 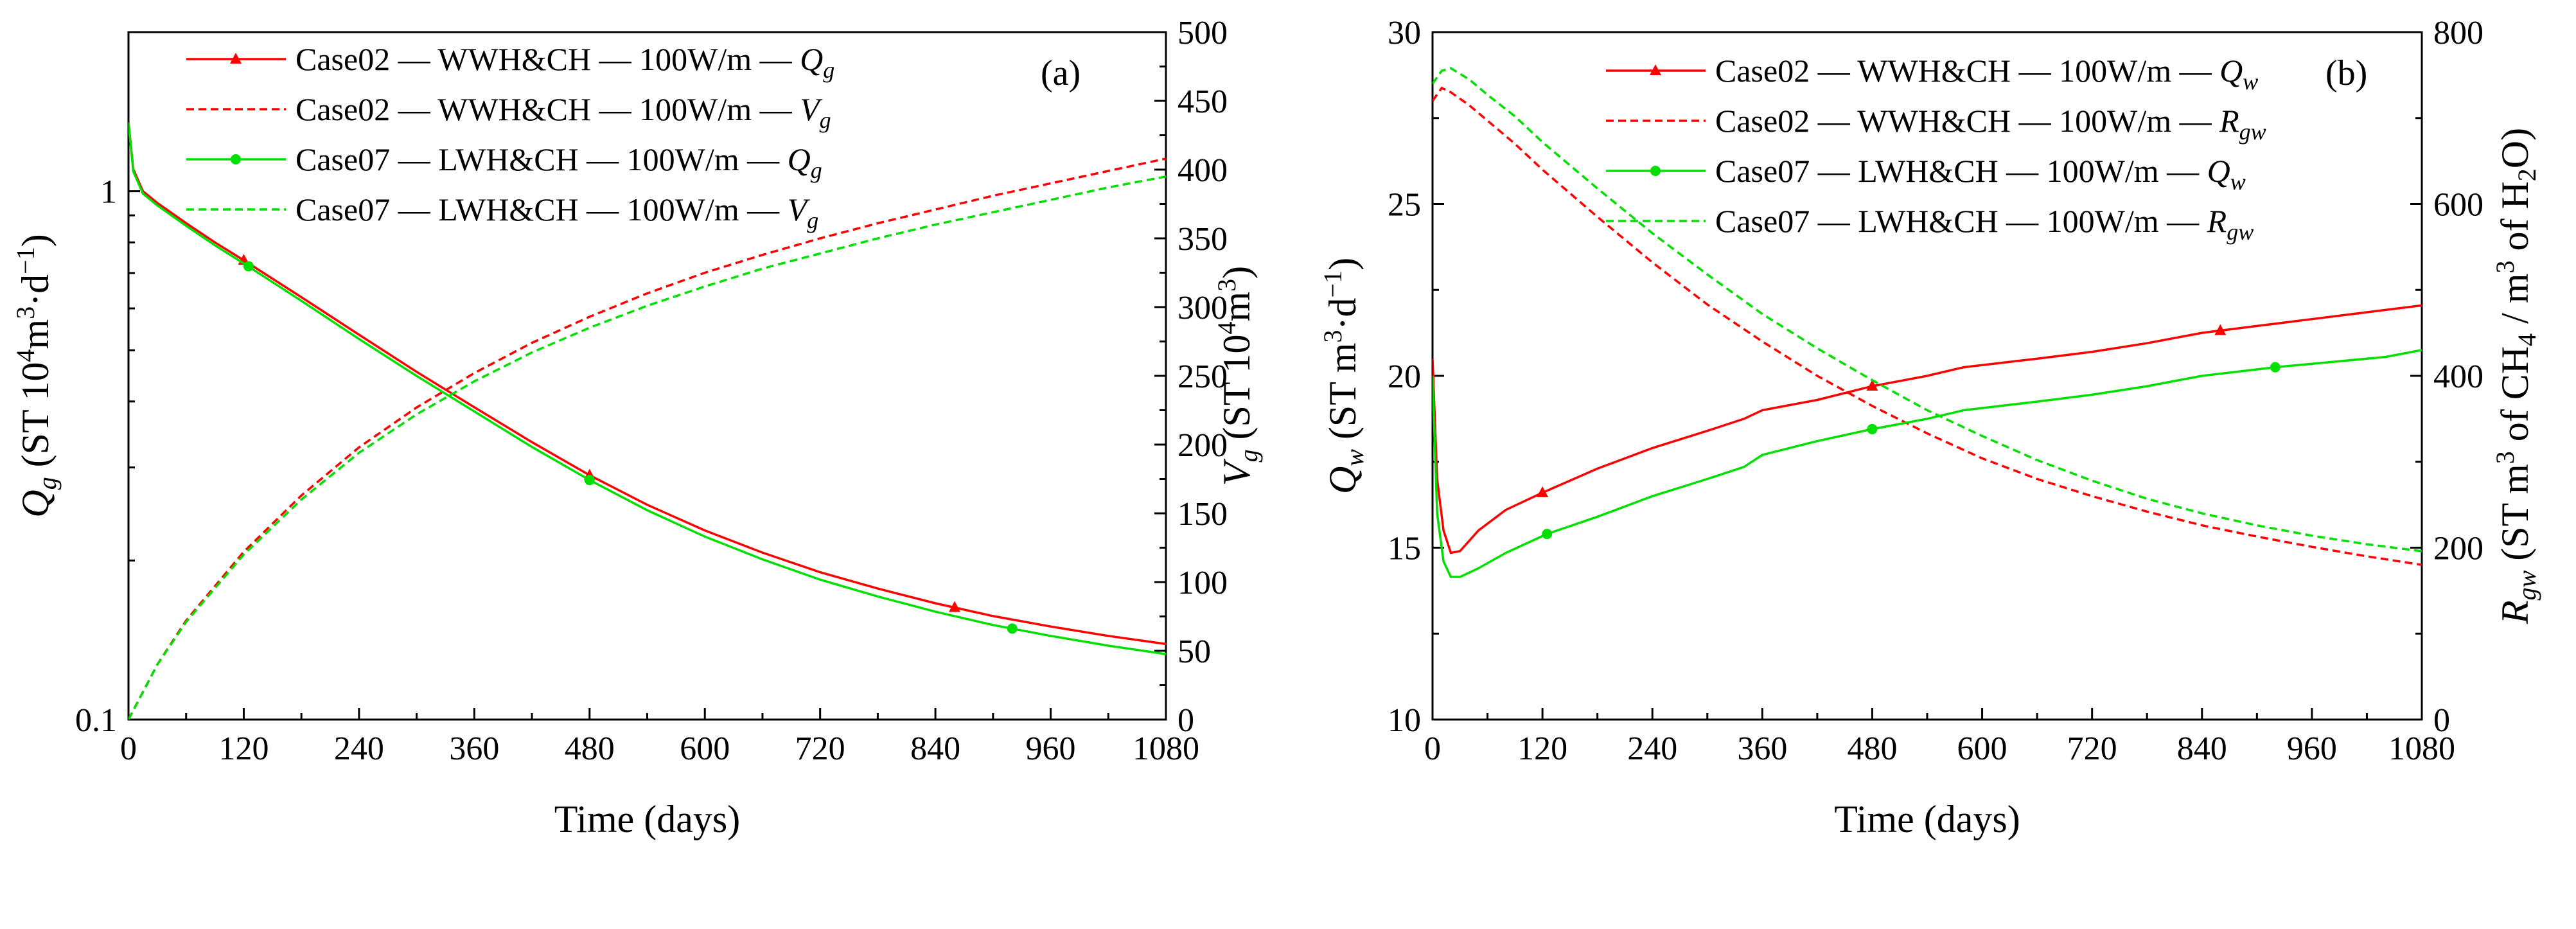 I want to click on legend-entry-label: Case07 — LWH&CH — 100W/m — Vg, so click(x=557, y=212).